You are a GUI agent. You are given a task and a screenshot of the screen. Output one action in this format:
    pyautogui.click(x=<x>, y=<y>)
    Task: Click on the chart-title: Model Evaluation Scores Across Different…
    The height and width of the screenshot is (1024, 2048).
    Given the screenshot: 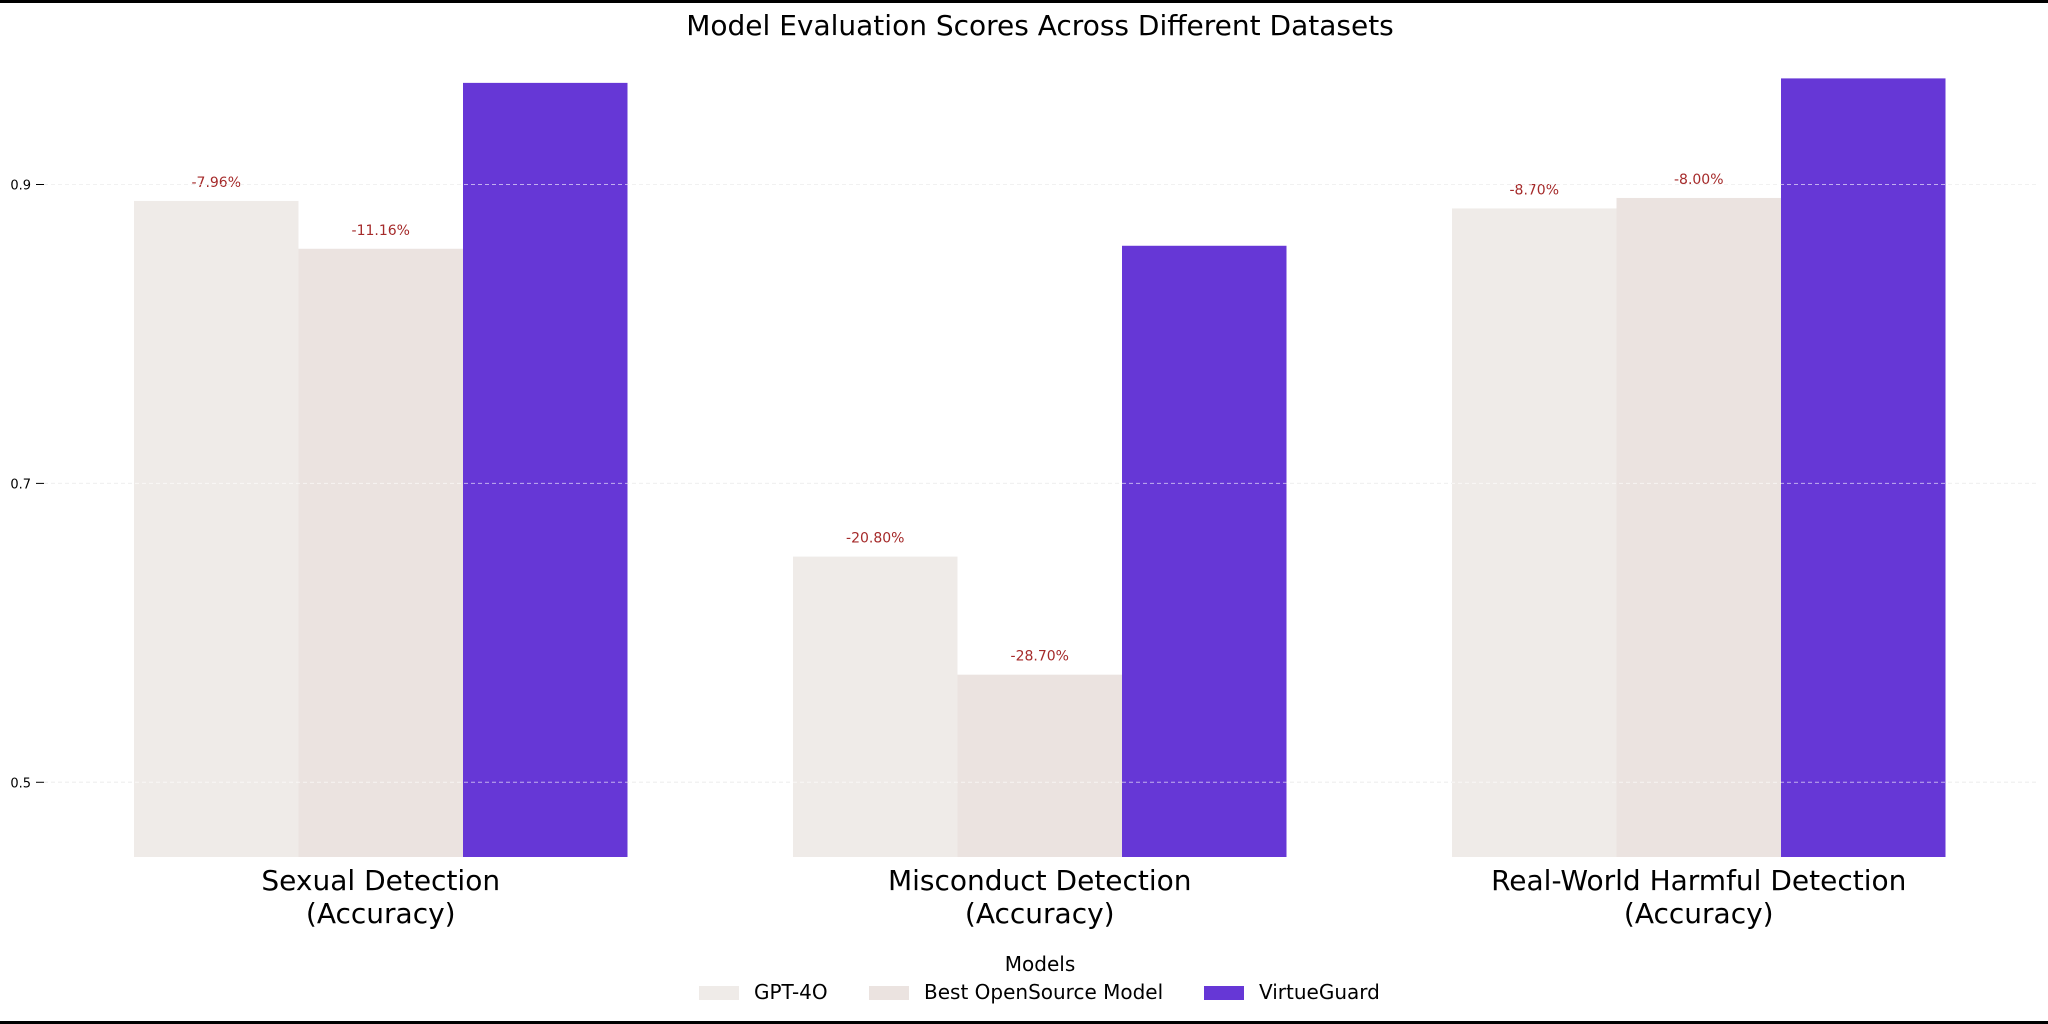 What is the action you would take?
    pyautogui.click(x=1040, y=25)
    